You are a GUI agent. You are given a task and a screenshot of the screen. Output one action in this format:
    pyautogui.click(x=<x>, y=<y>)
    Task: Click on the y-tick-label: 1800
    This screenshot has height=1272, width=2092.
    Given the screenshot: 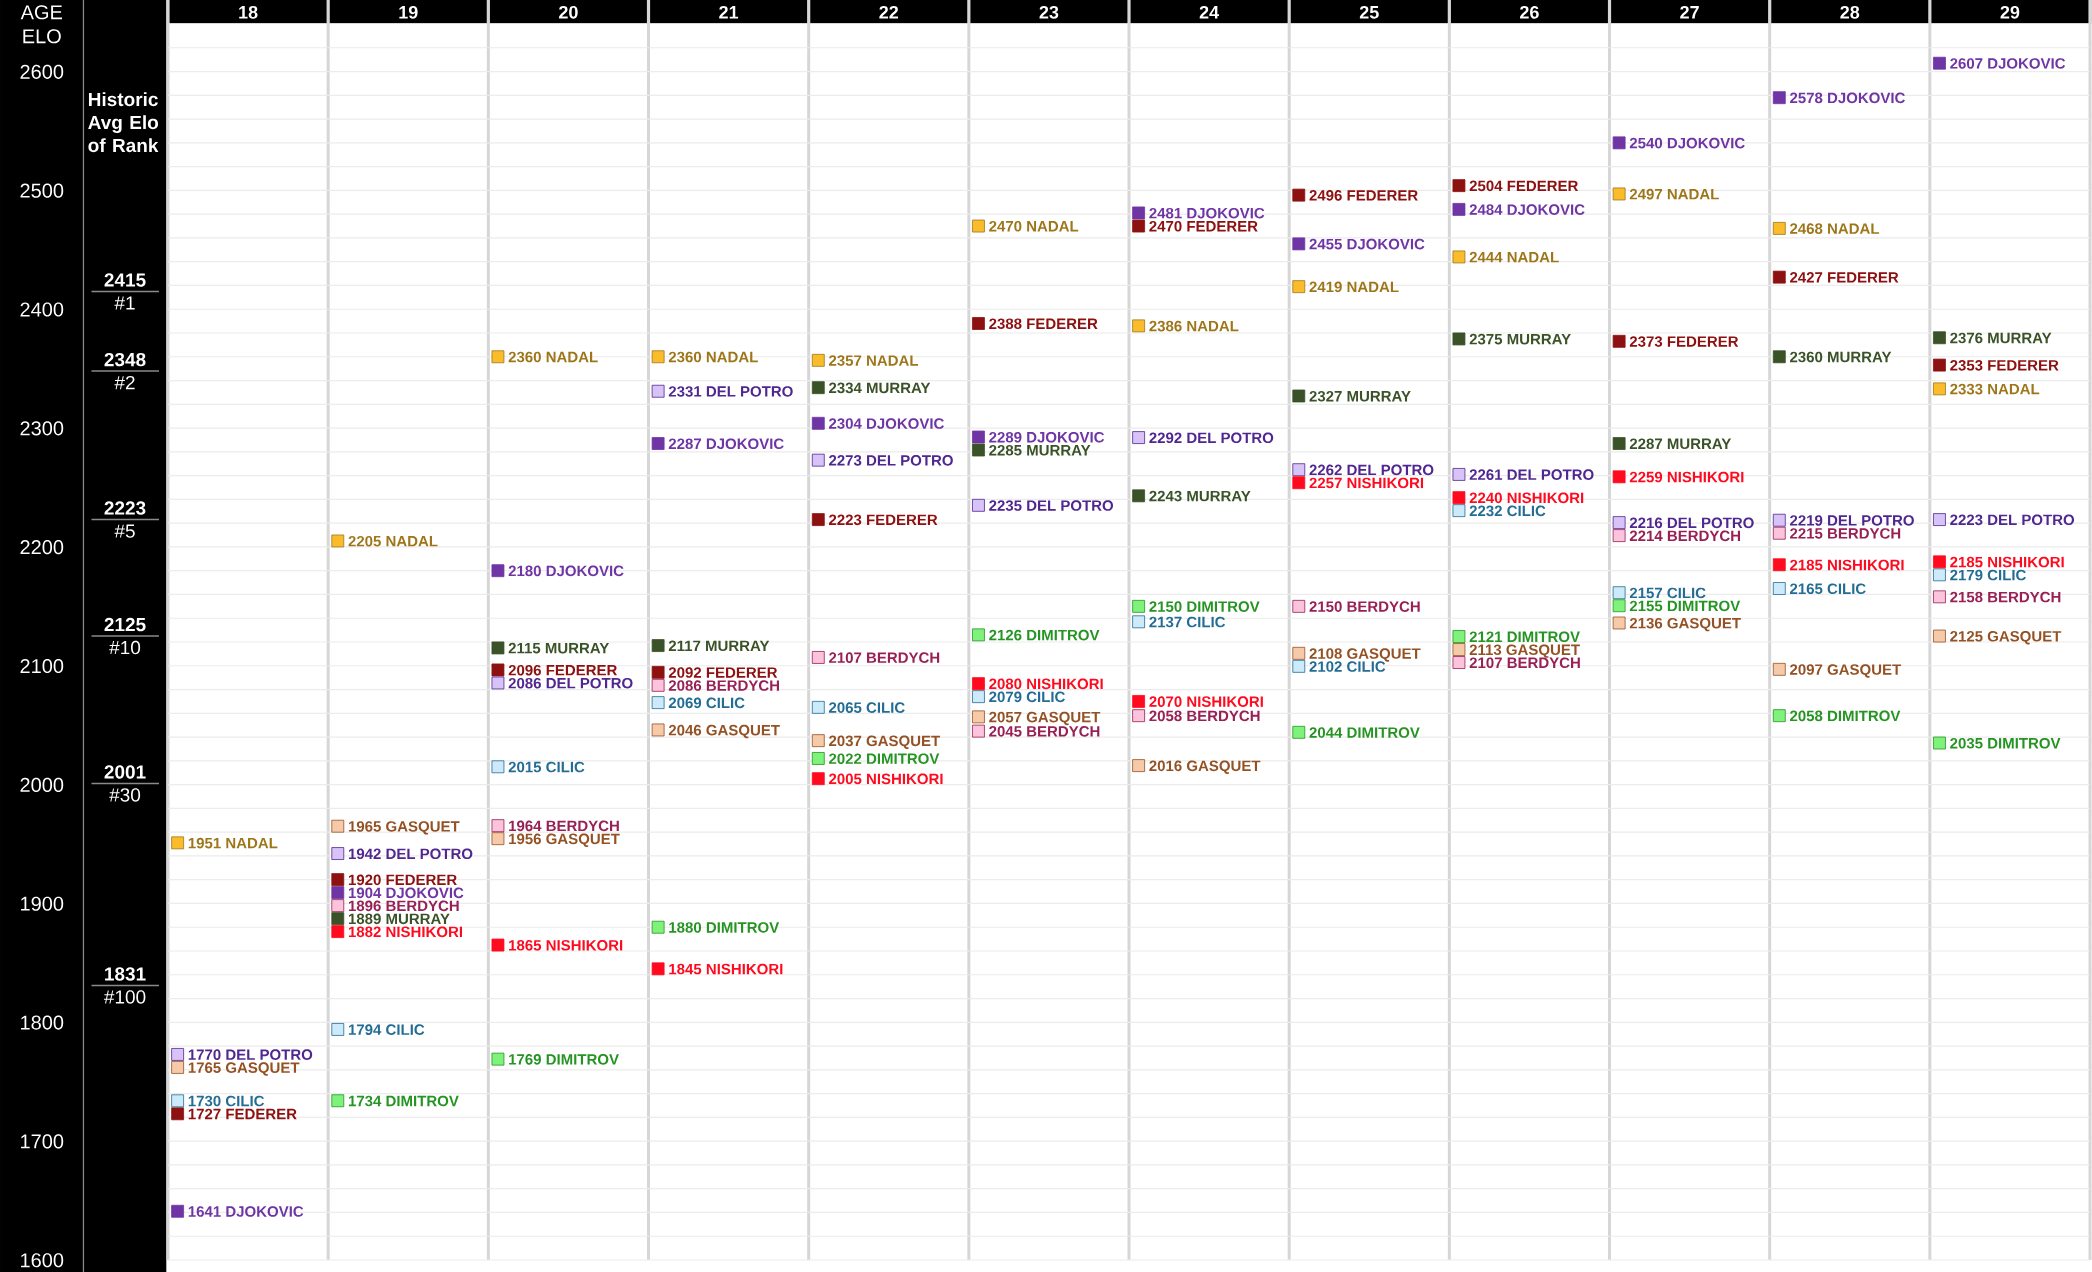 What is the action you would take?
    pyautogui.click(x=42, y=1022)
    